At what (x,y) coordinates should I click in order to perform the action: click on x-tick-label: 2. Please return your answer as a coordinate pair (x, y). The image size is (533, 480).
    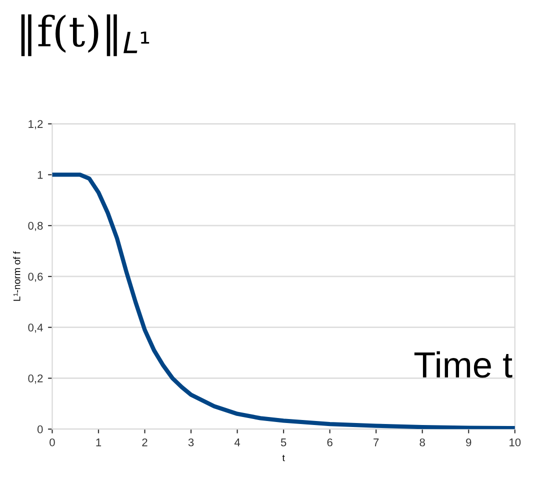
    Looking at the image, I should click on (145, 442).